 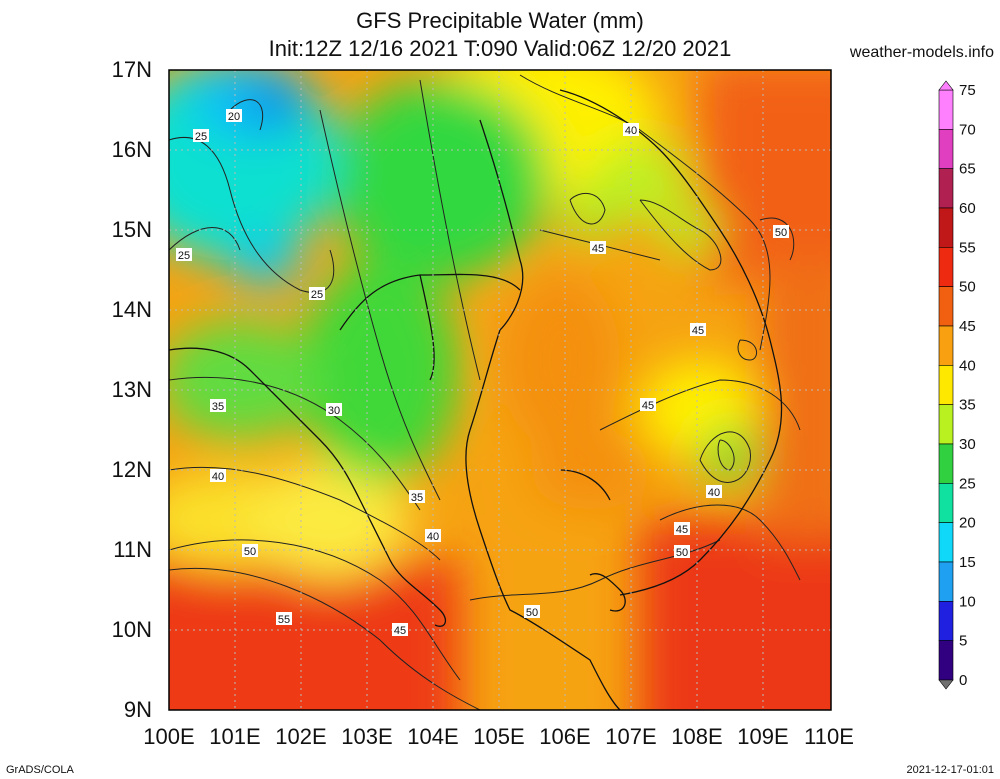 I want to click on lon-label-101e: 101E, so click(x=235, y=736).